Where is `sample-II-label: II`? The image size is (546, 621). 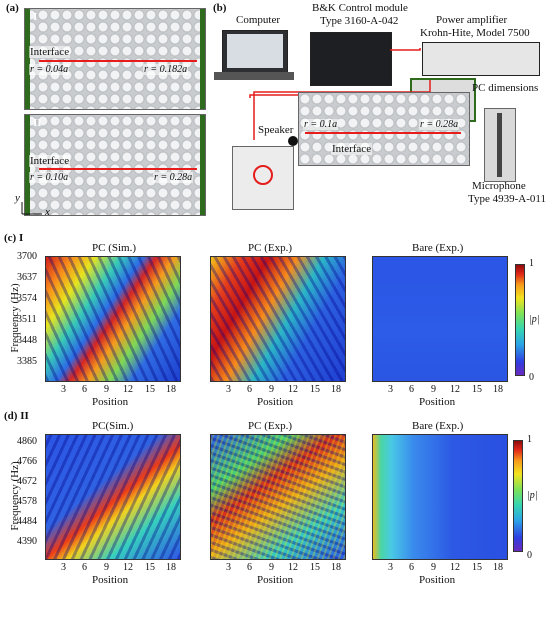
sample-II-label: II is located at coordinates (37, 123).